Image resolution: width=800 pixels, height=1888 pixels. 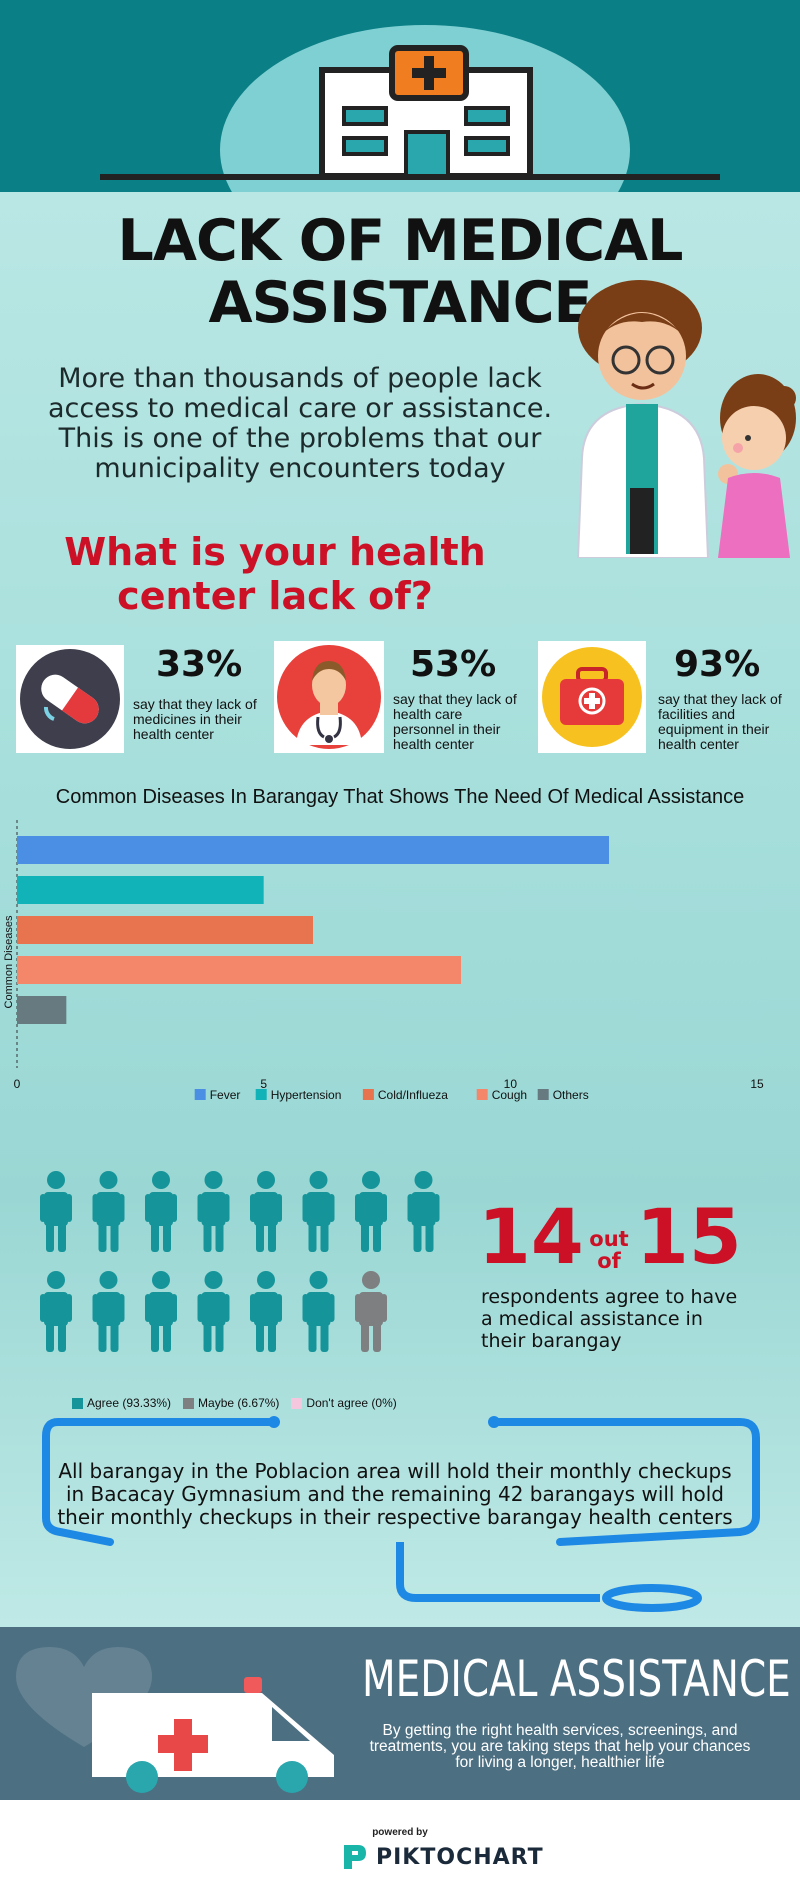 I want to click on bar-others, so click(x=42, y=1010).